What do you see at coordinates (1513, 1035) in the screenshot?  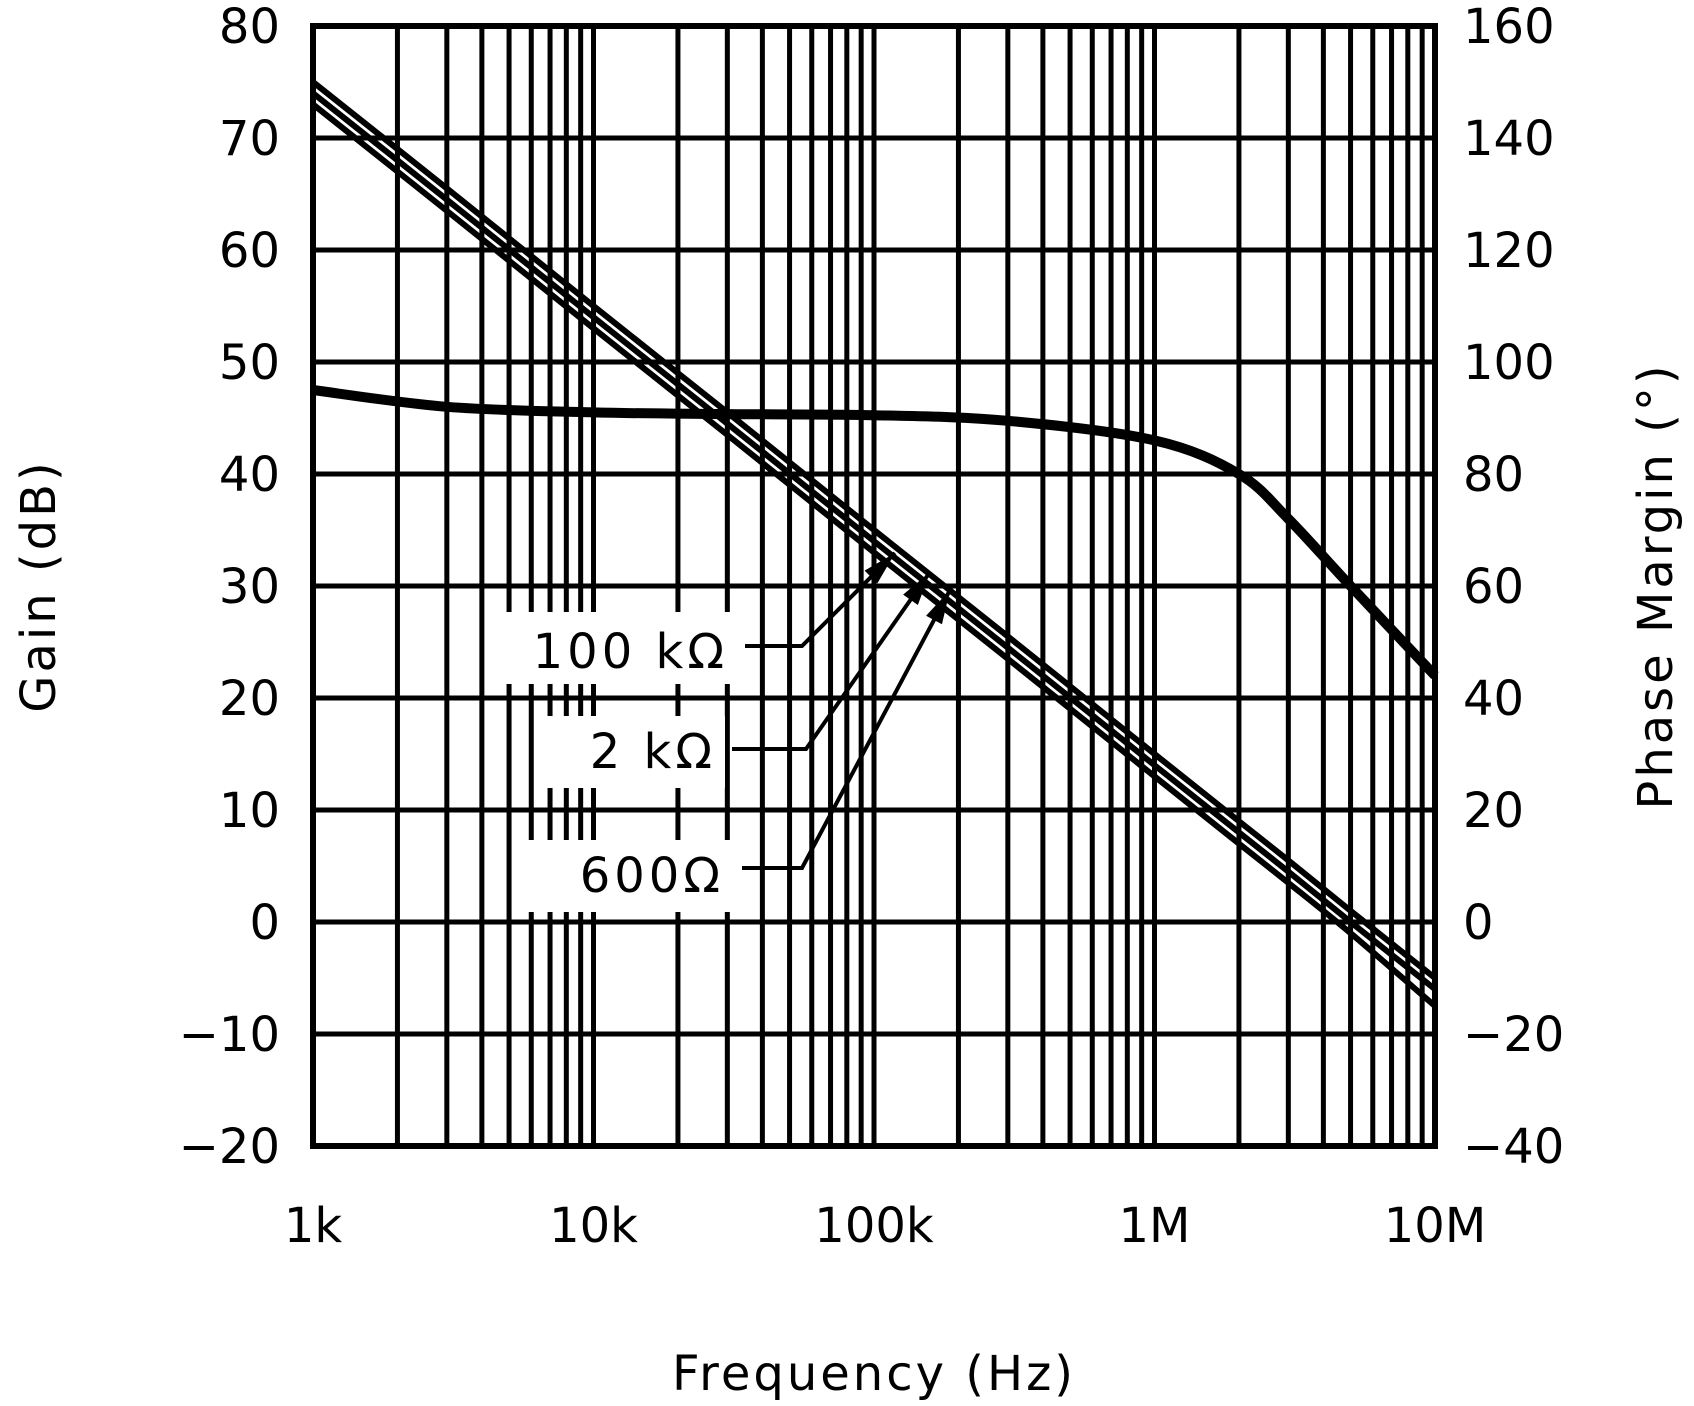 I see `y2-tick-label: −20` at bounding box center [1513, 1035].